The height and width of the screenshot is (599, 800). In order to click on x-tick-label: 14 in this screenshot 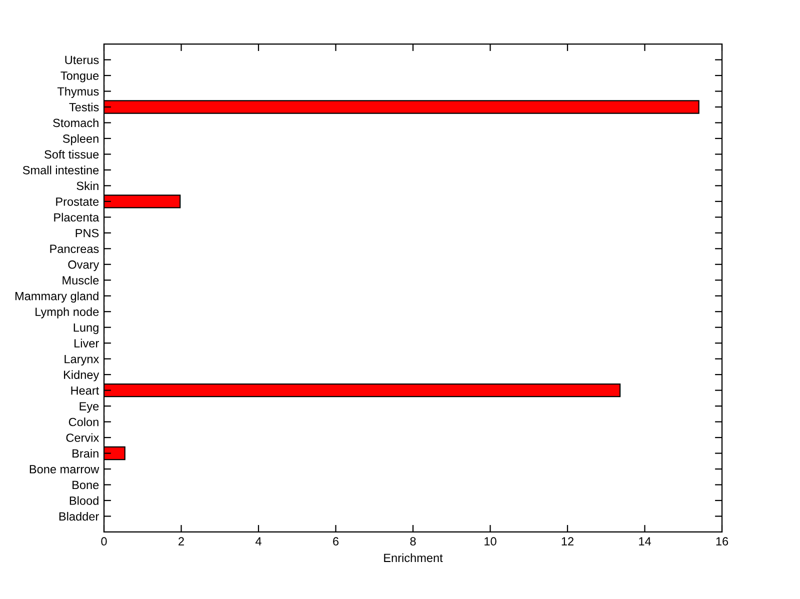, I will do `click(645, 541)`.